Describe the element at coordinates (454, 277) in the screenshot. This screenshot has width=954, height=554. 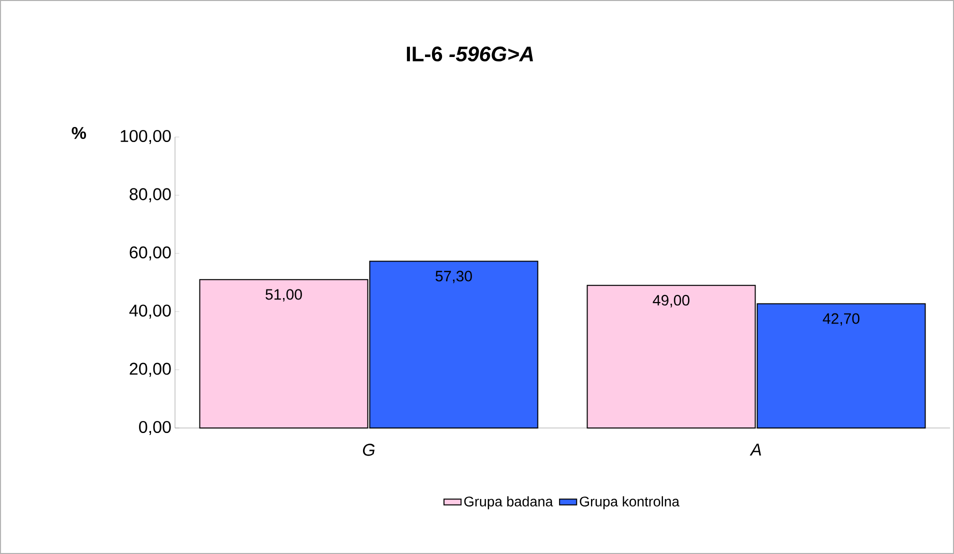
I see `data-label: 57,30` at that location.